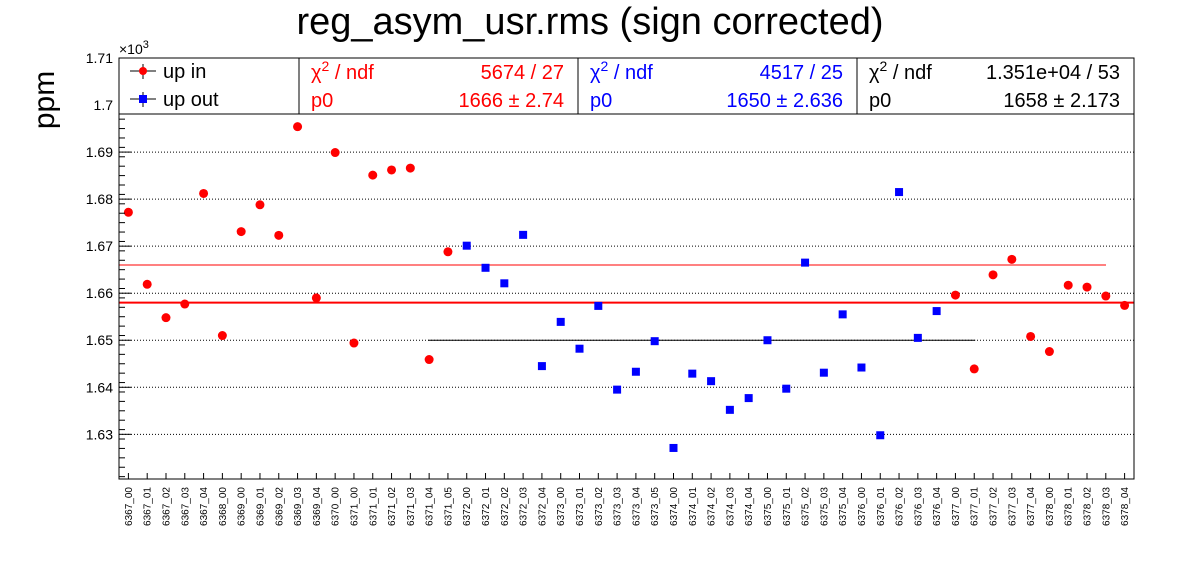 This screenshot has height=572, width=1196. What do you see at coordinates (1061, 101) in the screenshot?
I see `fit-stats-p0-value: 1658 ± 2.173` at bounding box center [1061, 101].